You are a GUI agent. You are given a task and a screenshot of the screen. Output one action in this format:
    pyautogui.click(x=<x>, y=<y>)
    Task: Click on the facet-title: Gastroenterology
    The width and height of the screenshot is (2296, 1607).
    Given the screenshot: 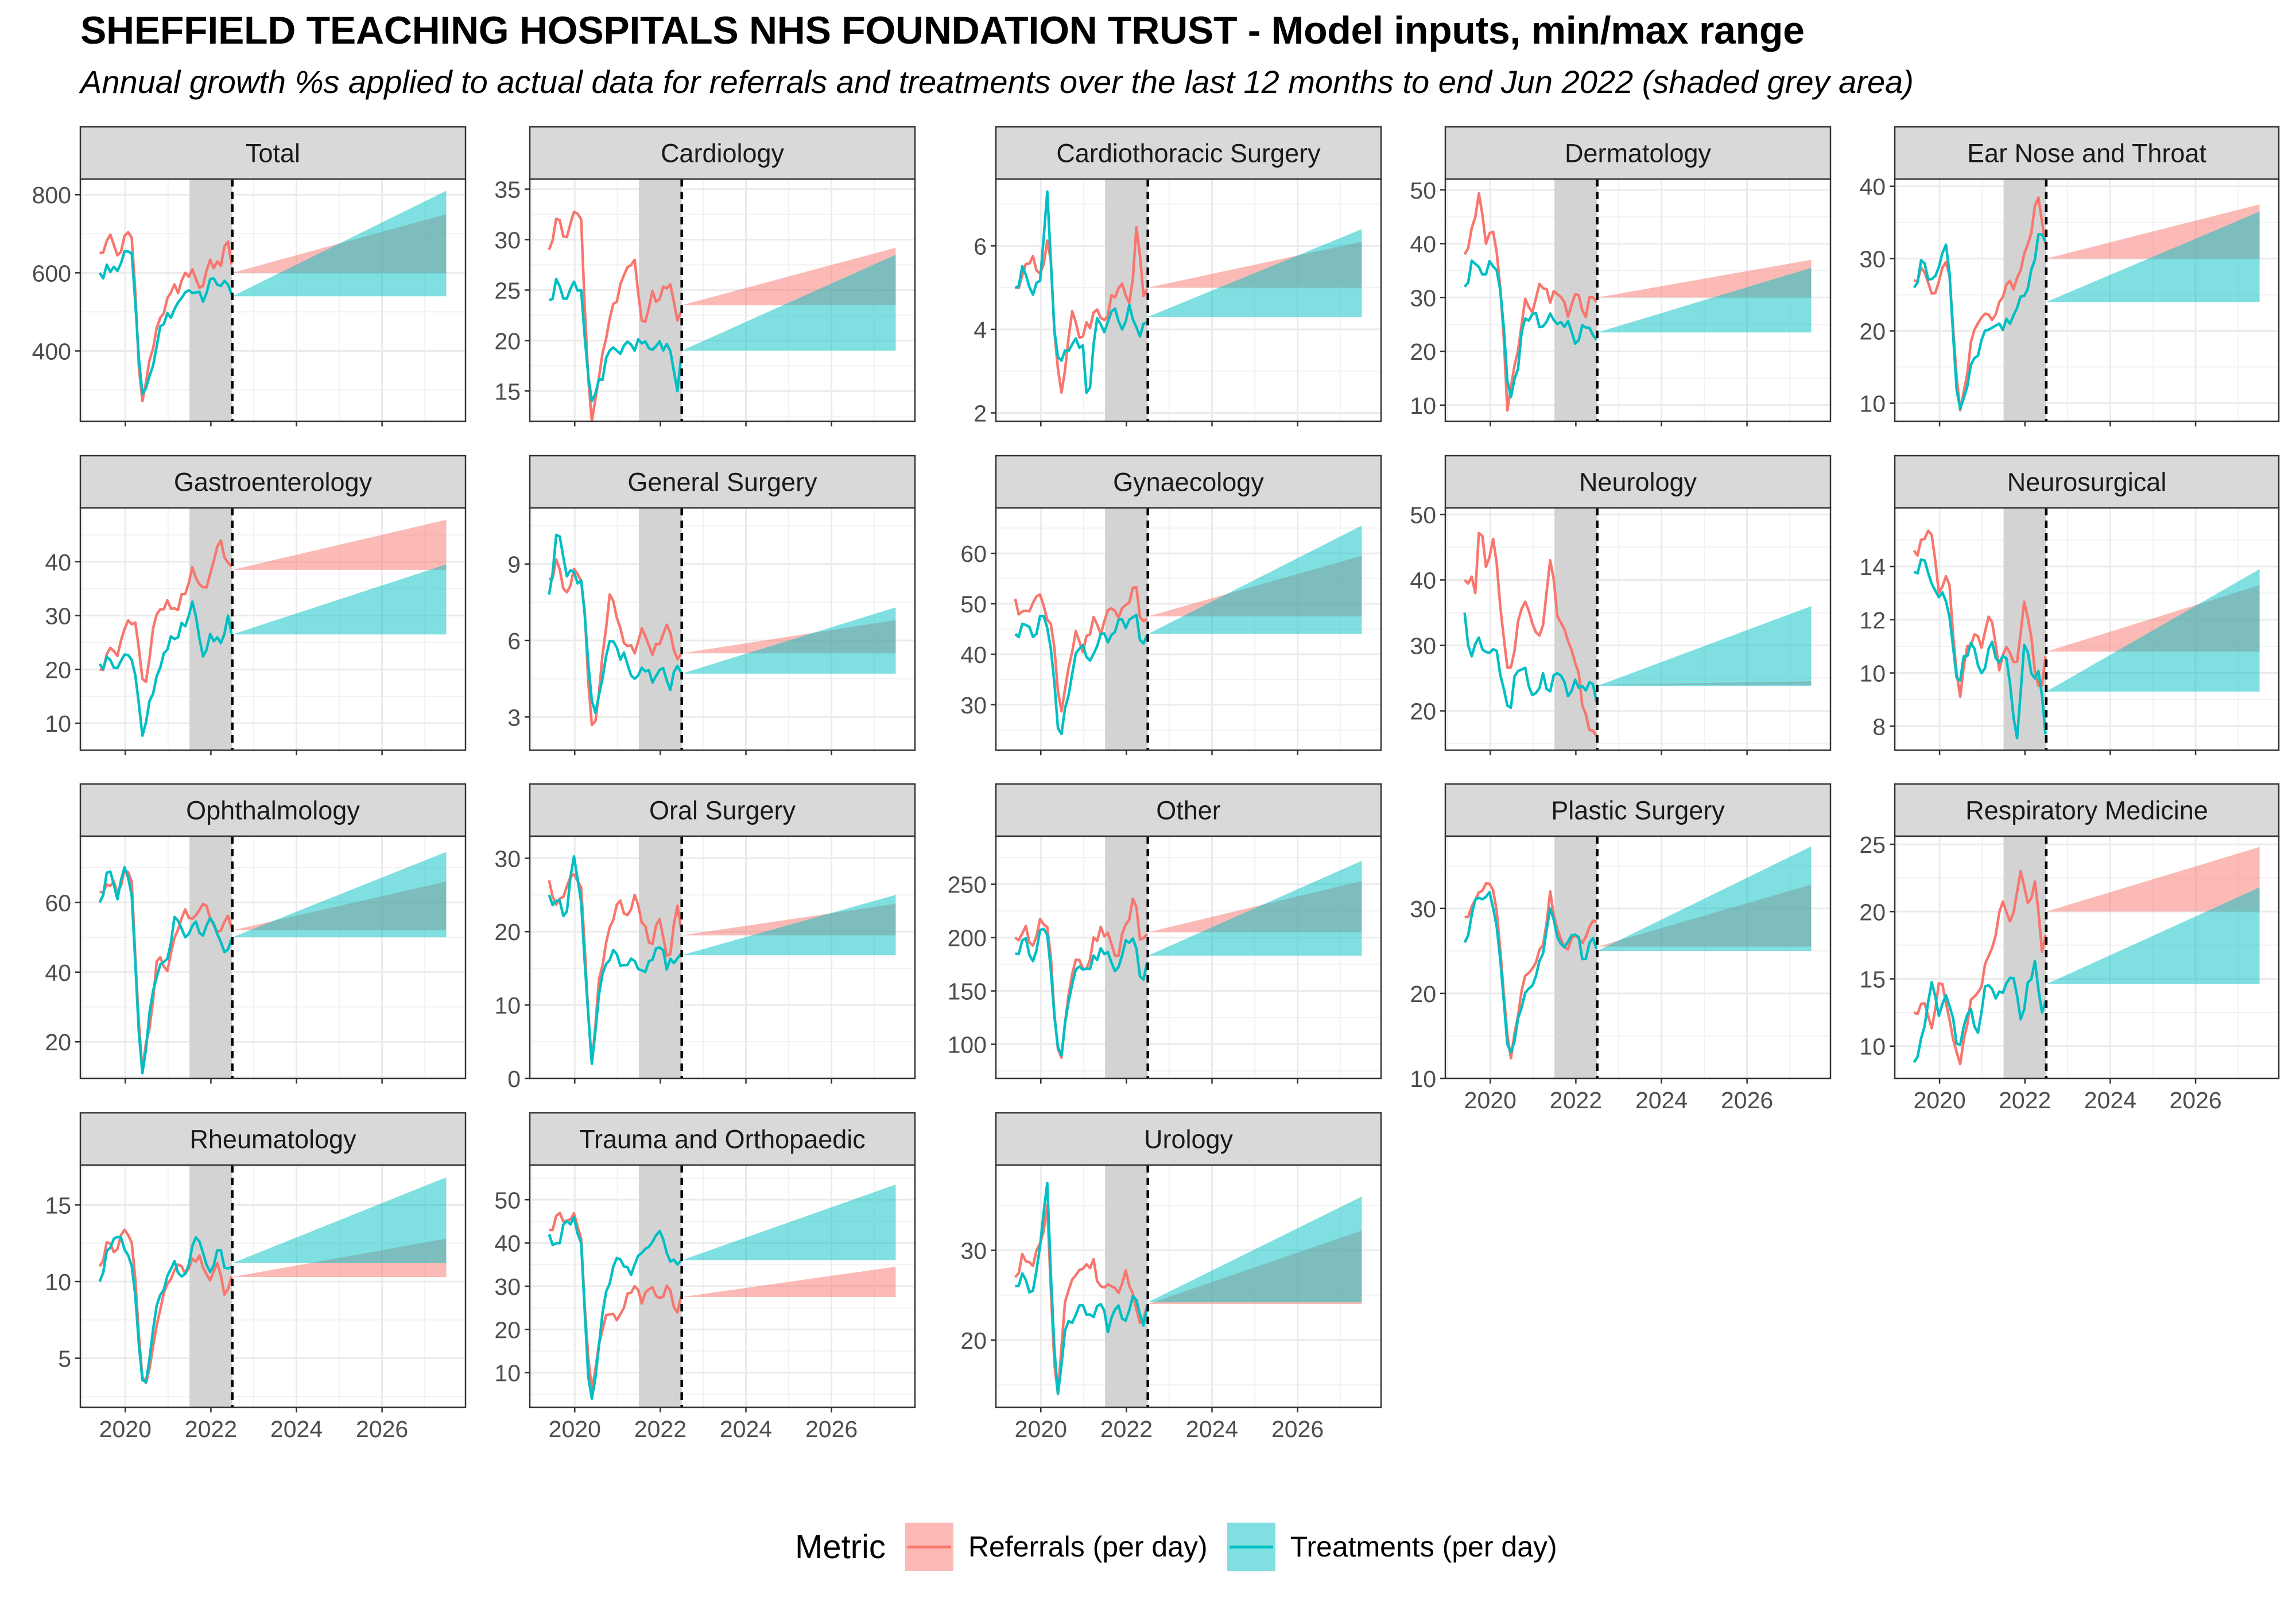 What is the action you would take?
    pyautogui.click(x=273, y=483)
    